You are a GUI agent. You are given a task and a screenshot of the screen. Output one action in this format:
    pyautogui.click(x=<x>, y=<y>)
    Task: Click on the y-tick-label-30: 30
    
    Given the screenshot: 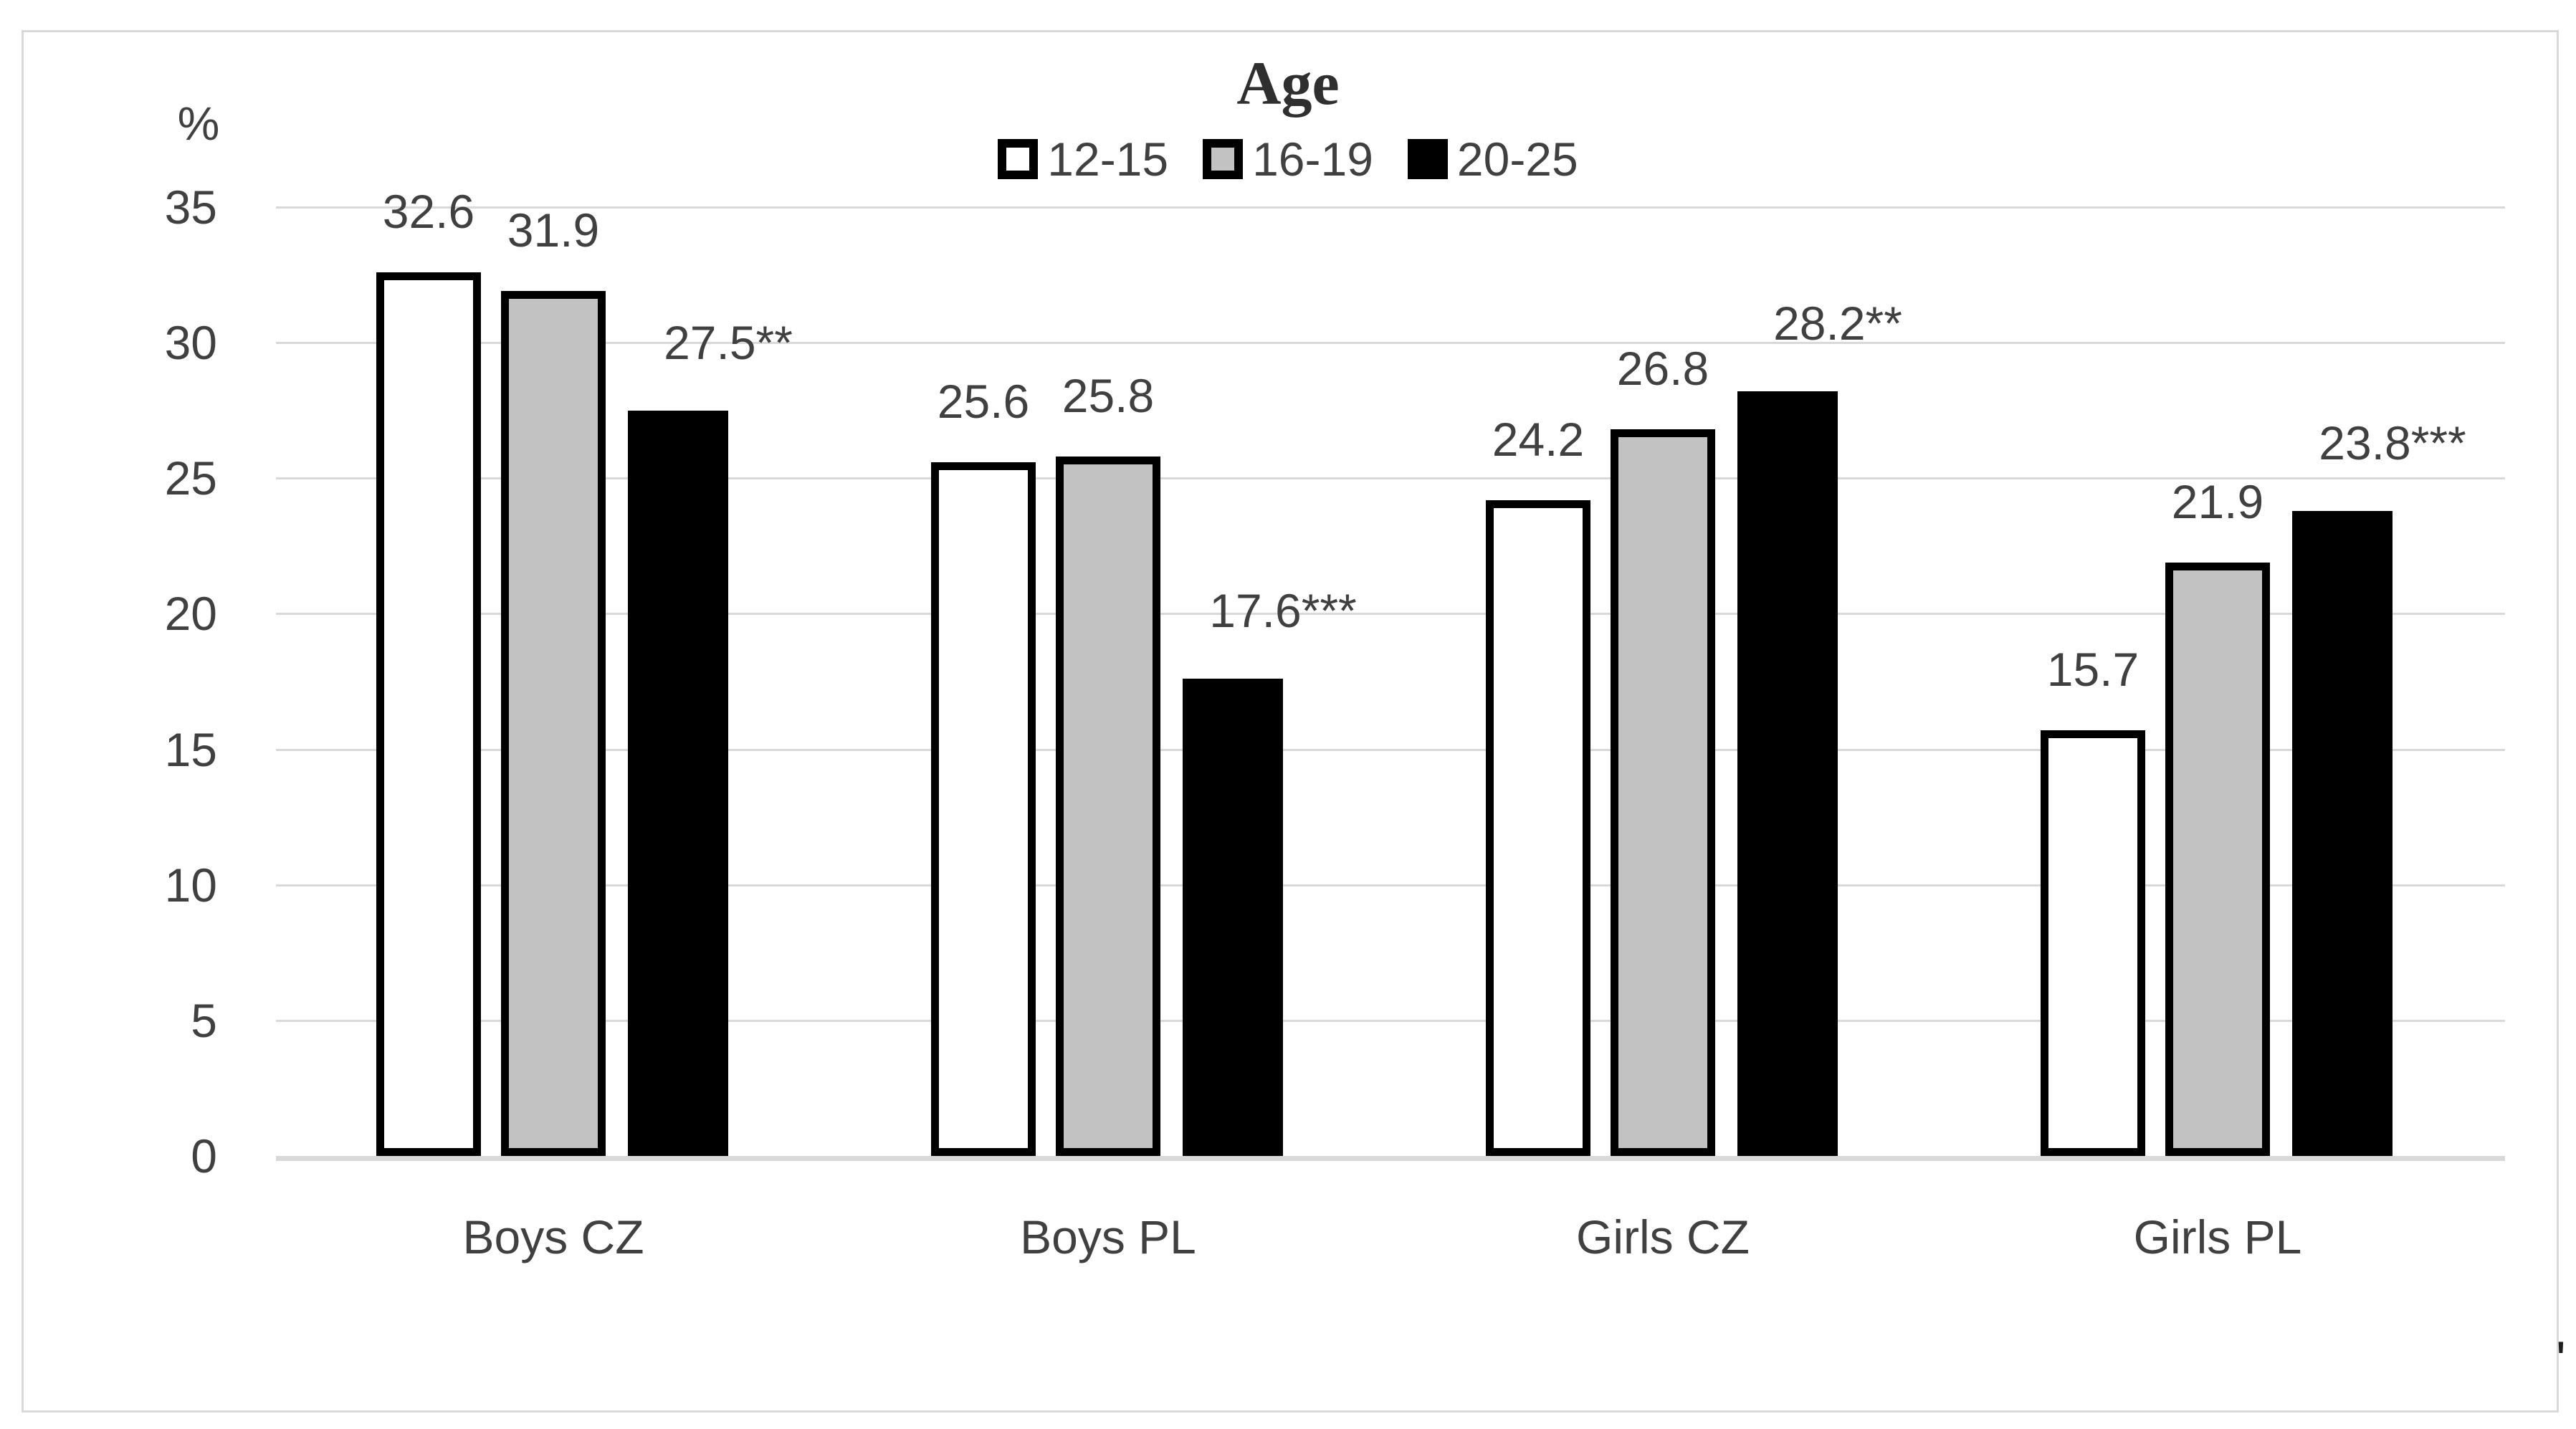 What is the action you would take?
    pyautogui.click(x=190, y=343)
    